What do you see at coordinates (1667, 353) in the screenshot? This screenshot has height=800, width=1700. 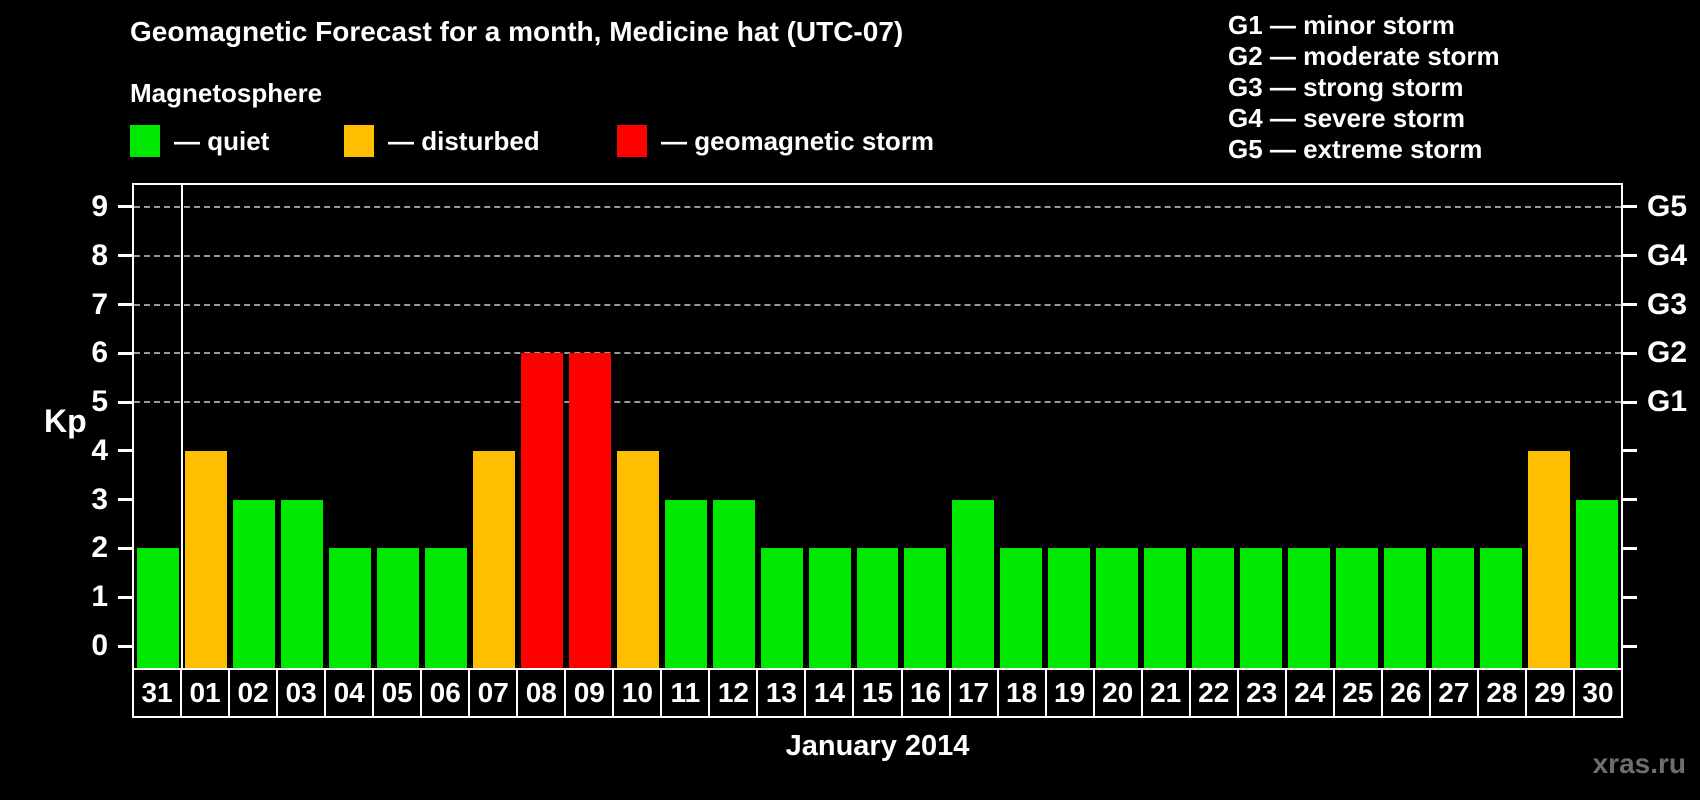 I see `g-scale-label-G2: G2` at bounding box center [1667, 353].